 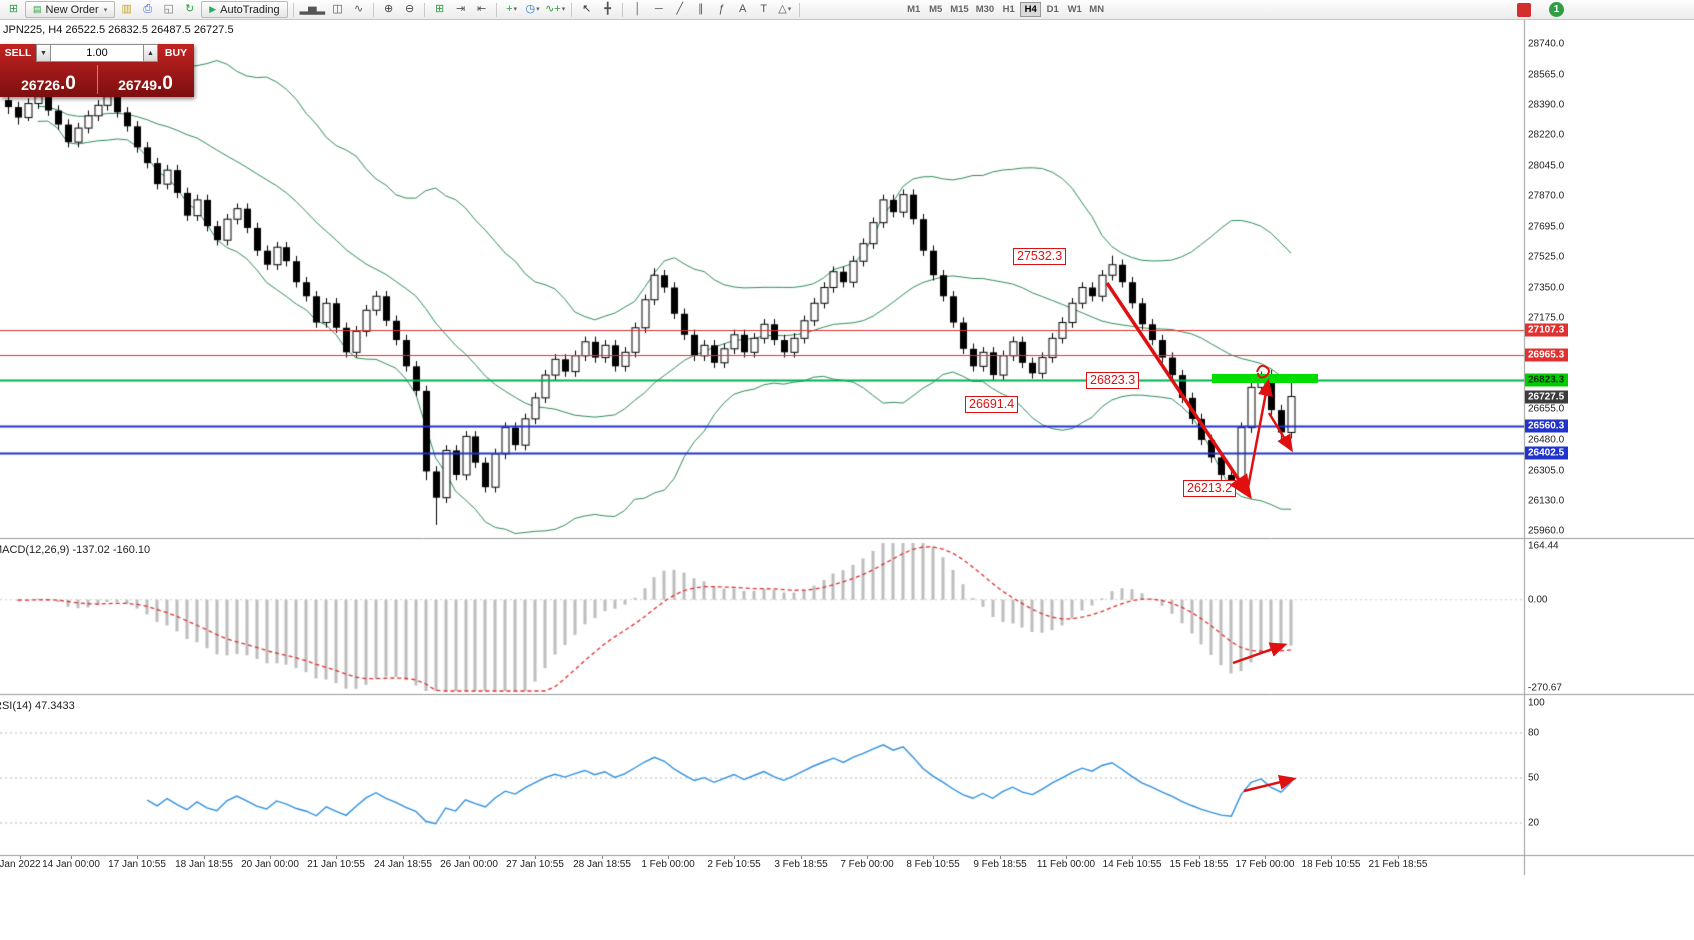 I want to click on timeframe-button-m5: M5, so click(x=935, y=9).